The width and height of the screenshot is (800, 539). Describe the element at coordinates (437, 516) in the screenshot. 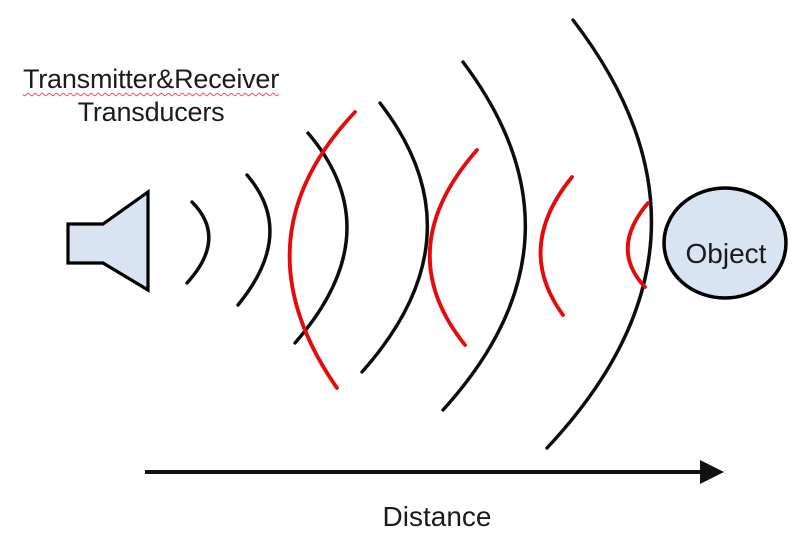

I see `distance-label: Distance` at that location.